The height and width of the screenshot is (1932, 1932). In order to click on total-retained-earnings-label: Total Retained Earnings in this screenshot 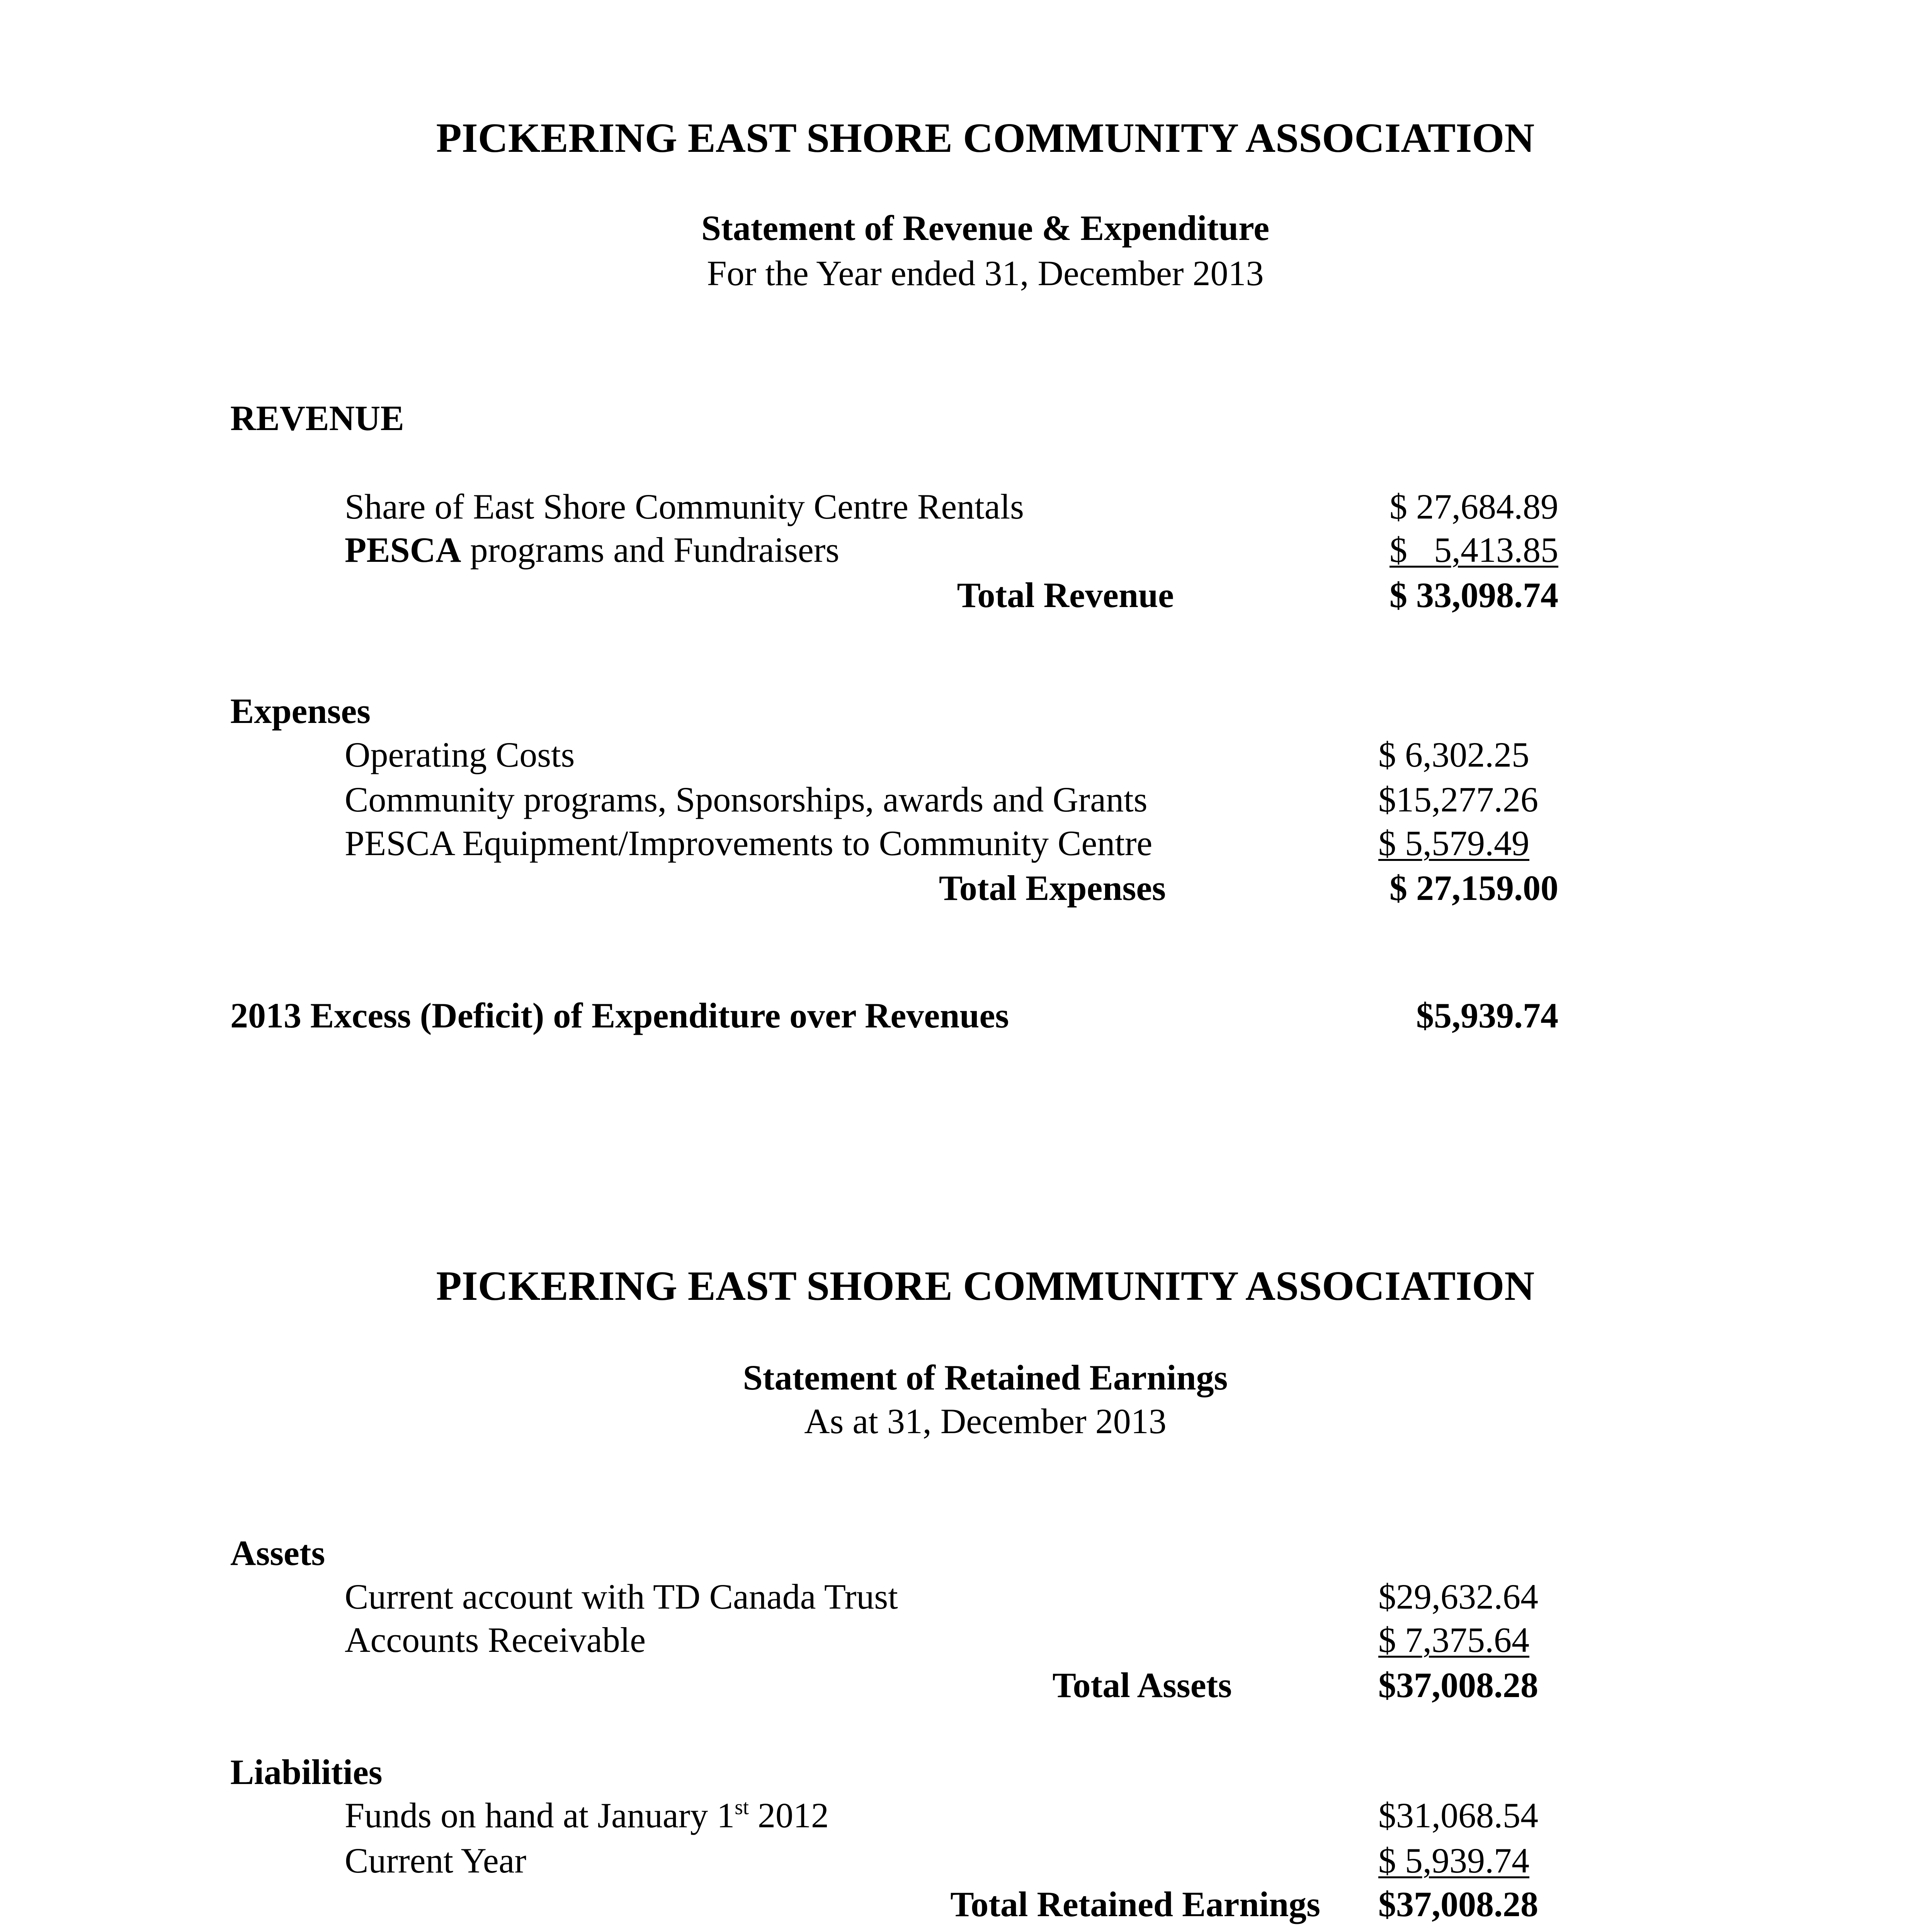, I will do `click(1135, 1904)`.